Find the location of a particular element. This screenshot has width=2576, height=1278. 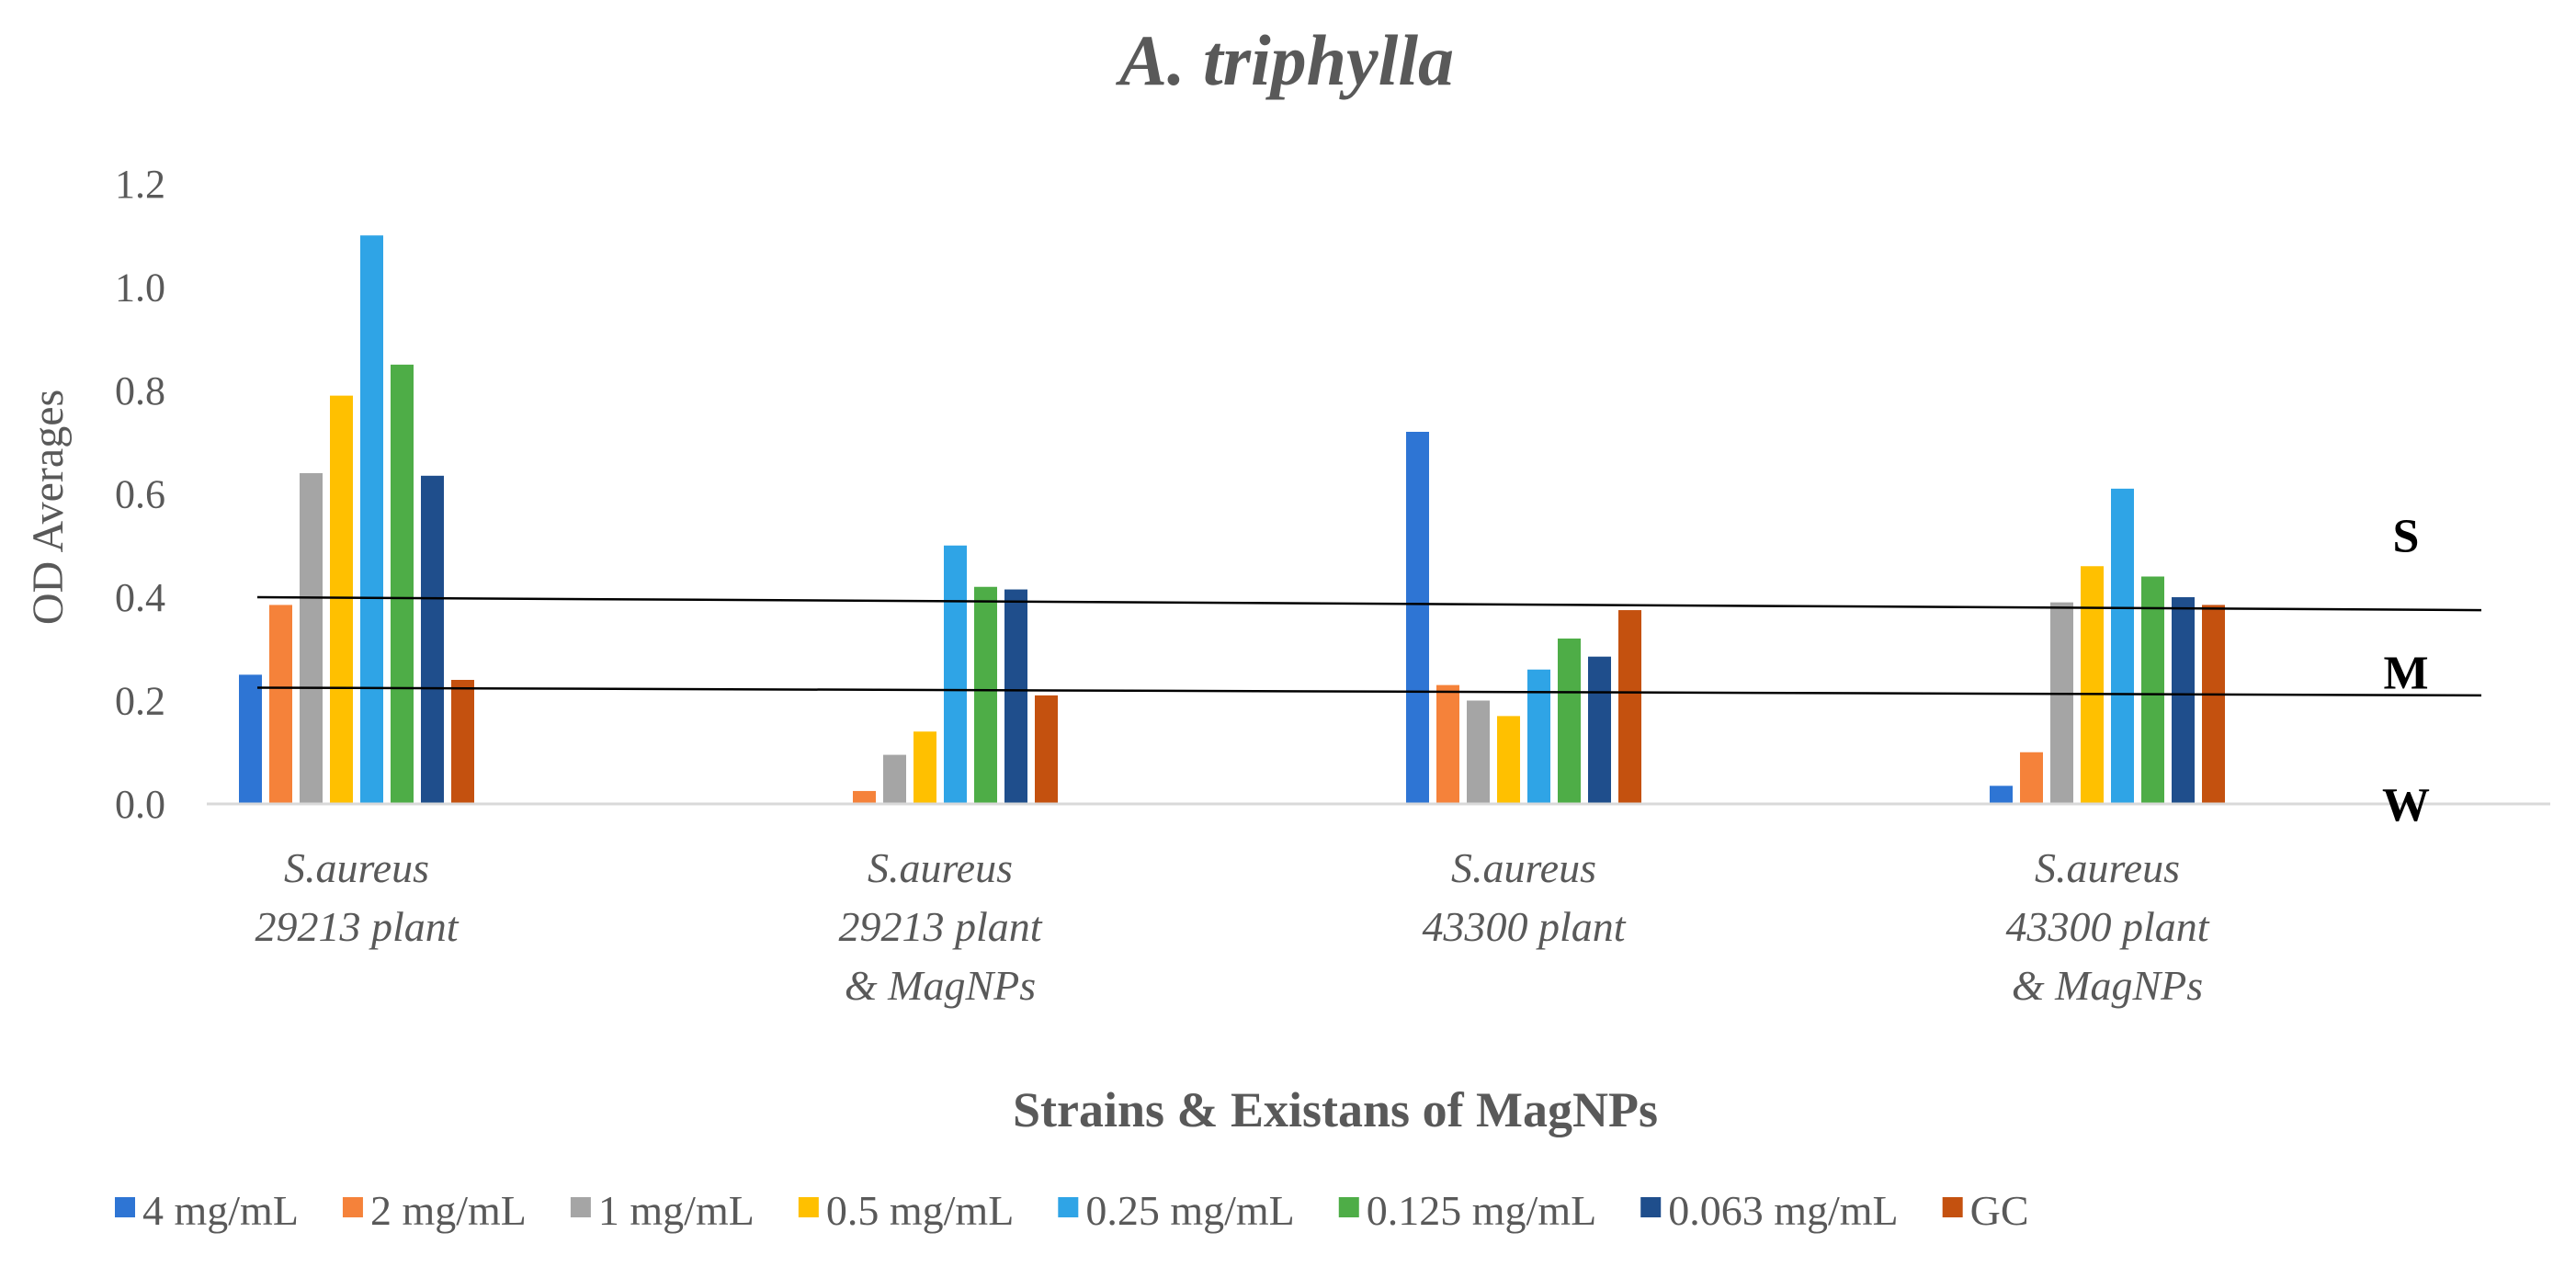

y-tick-label: 0.6 is located at coordinates (140, 495).